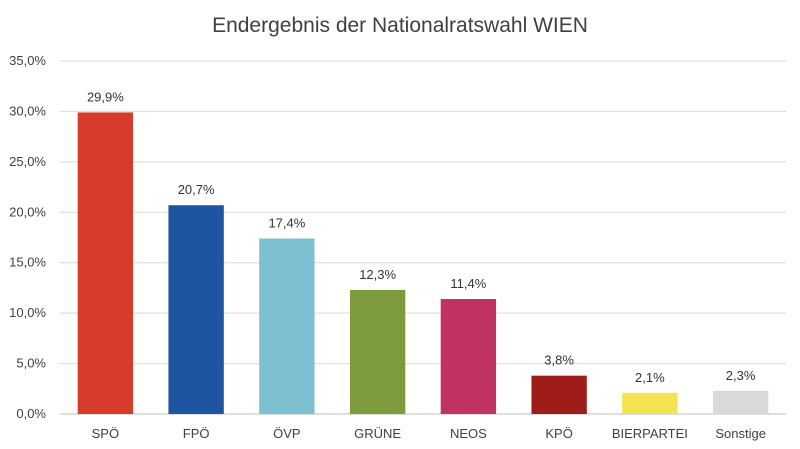  What do you see at coordinates (741, 375) in the screenshot?
I see `data-label: 2,3%` at bounding box center [741, 375].